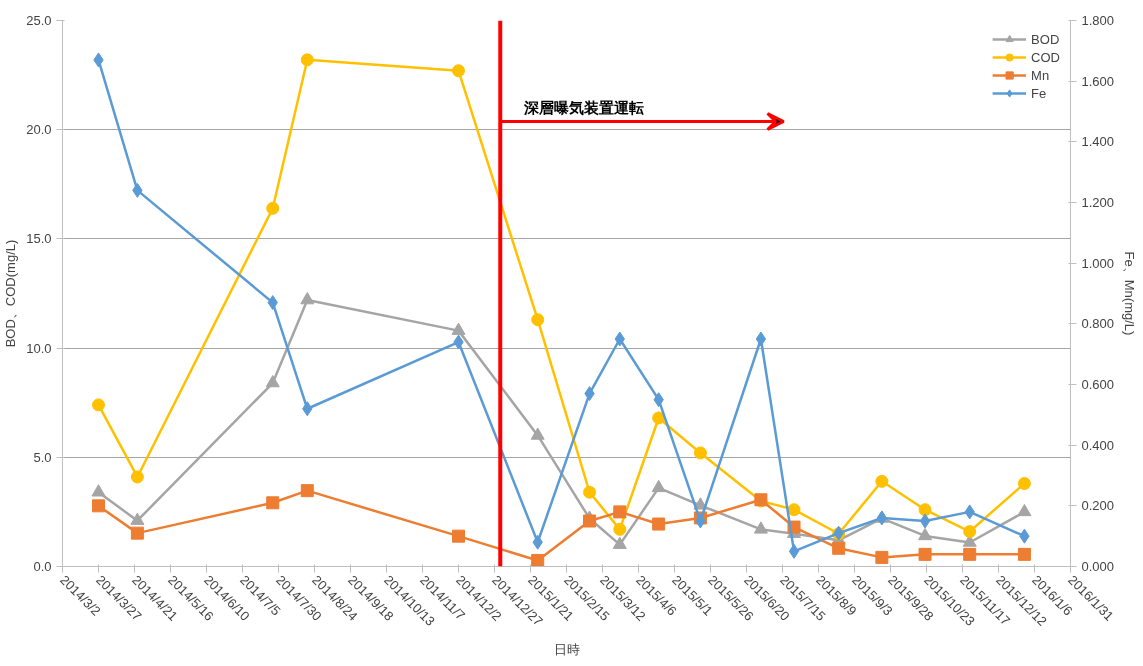 Image resolution: width=1143 pixels, height=666 pixels. I want to click on y2-tick-label: 1.600, so click(1098, 81).